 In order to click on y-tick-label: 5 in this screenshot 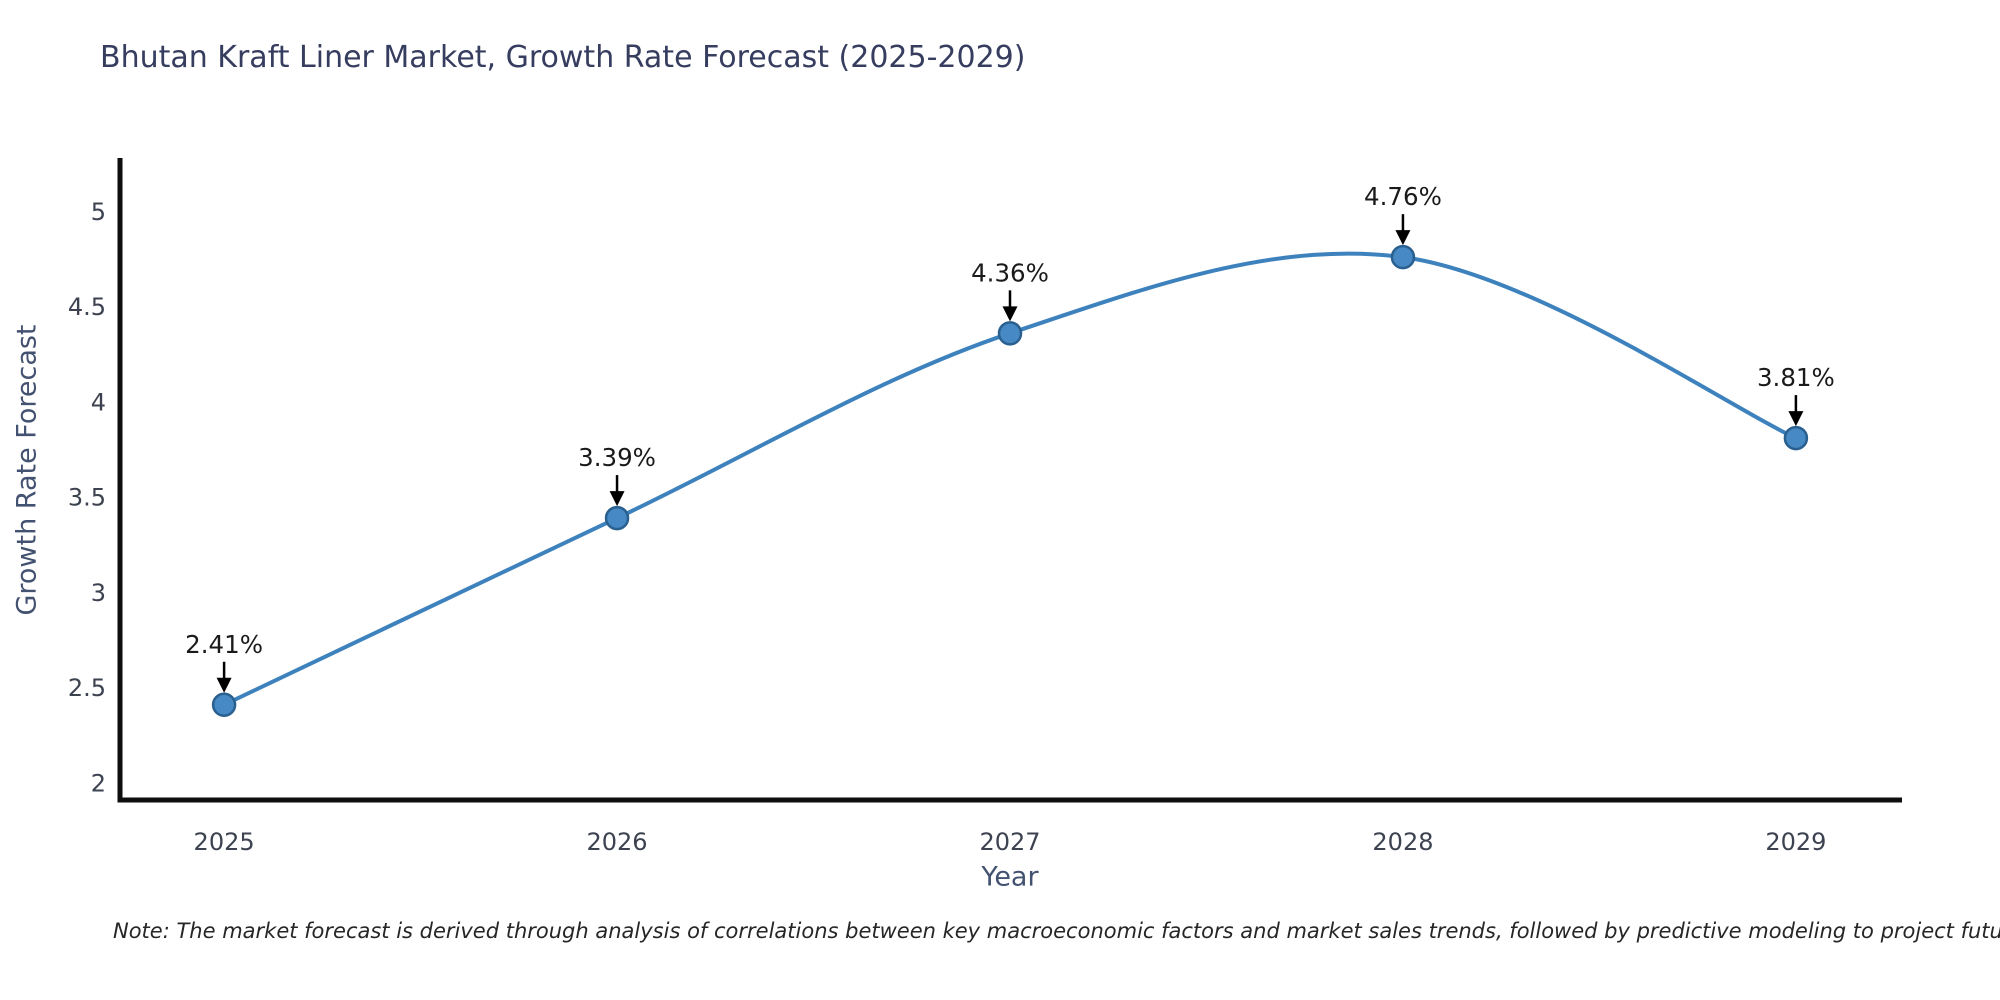, I will do `click(98, 212)`.